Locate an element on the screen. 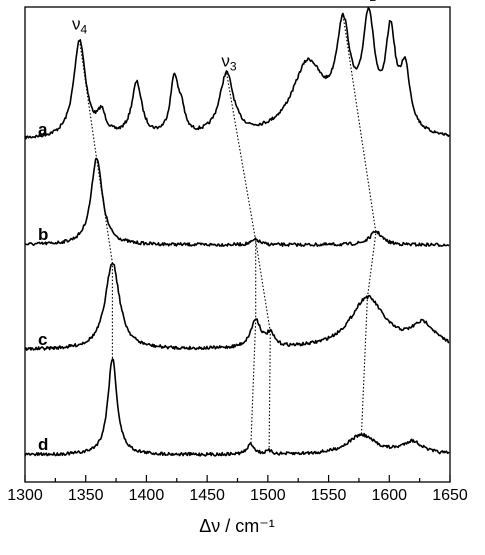  x-tick-label-1550: 1550 is located at coordinates (329, 495).